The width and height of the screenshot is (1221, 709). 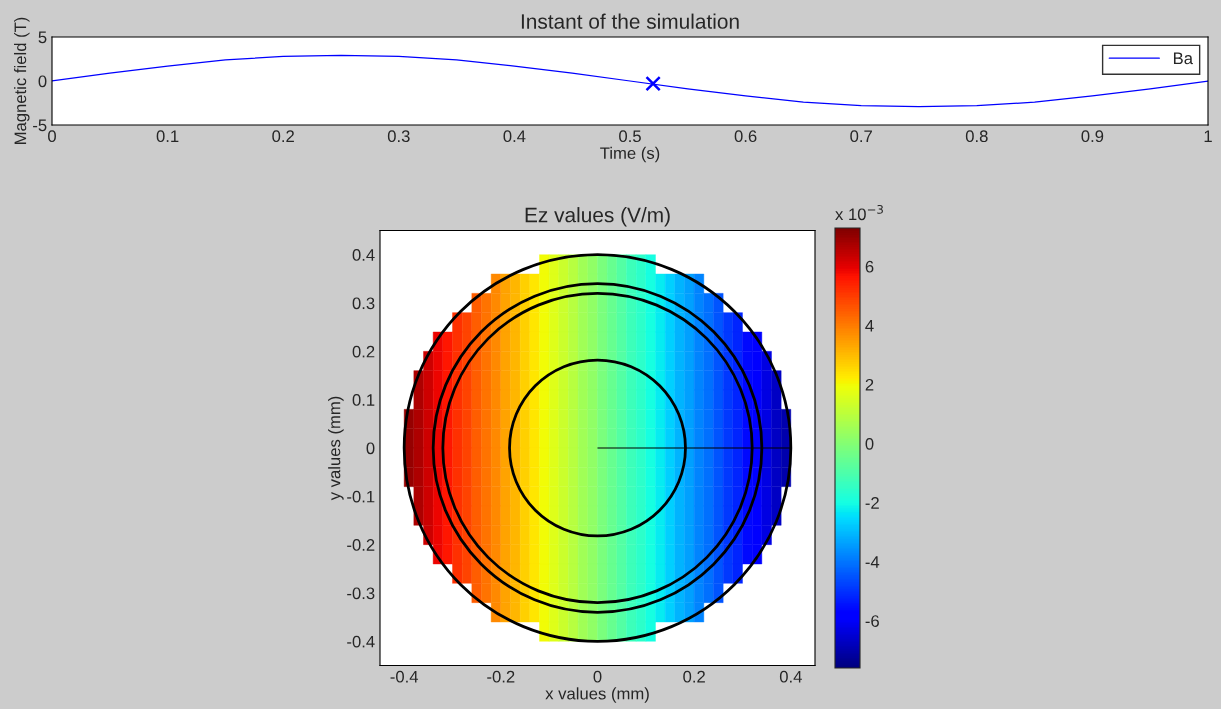 I want to click on color-bar-label: 6, so click(x=869, y=266).